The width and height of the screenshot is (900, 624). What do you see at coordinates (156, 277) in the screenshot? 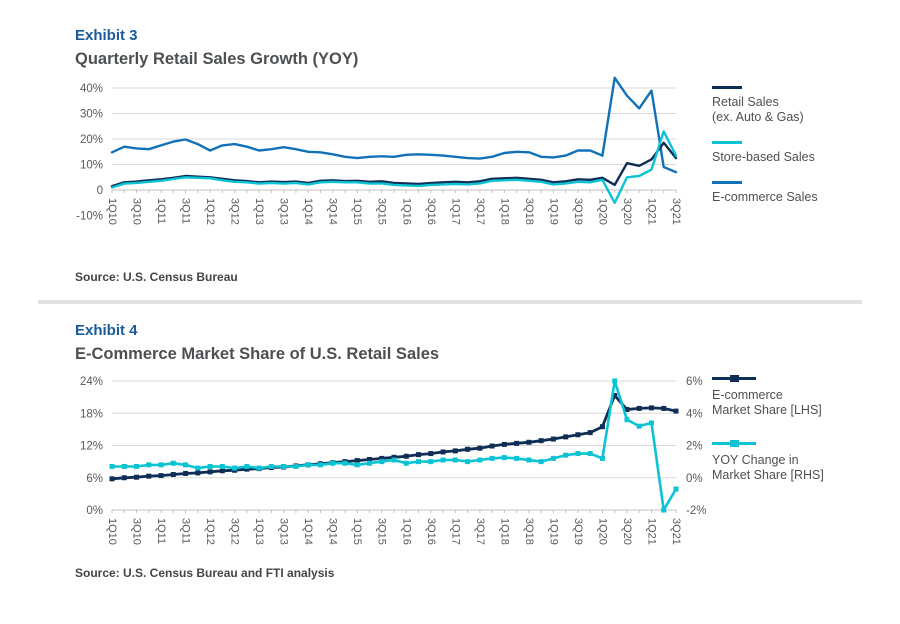
I see `exhibit3-source: Source: U.S. Census Bureau` at bounding box center [156, 277].